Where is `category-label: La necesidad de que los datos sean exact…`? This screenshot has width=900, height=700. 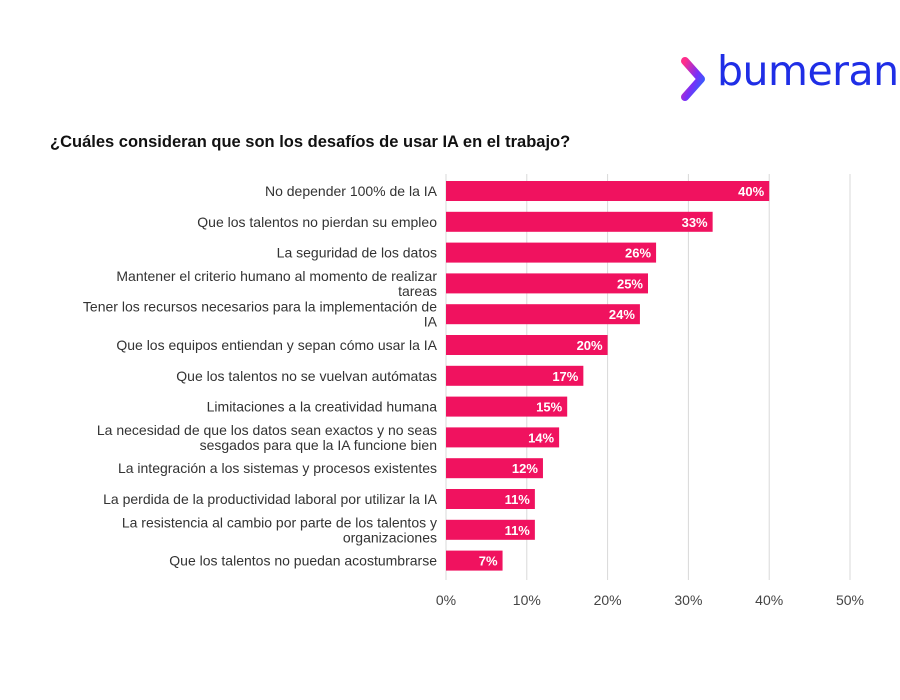
category-label: La necesidad de que los datos sean exact… is located at coordinates (267, 437).